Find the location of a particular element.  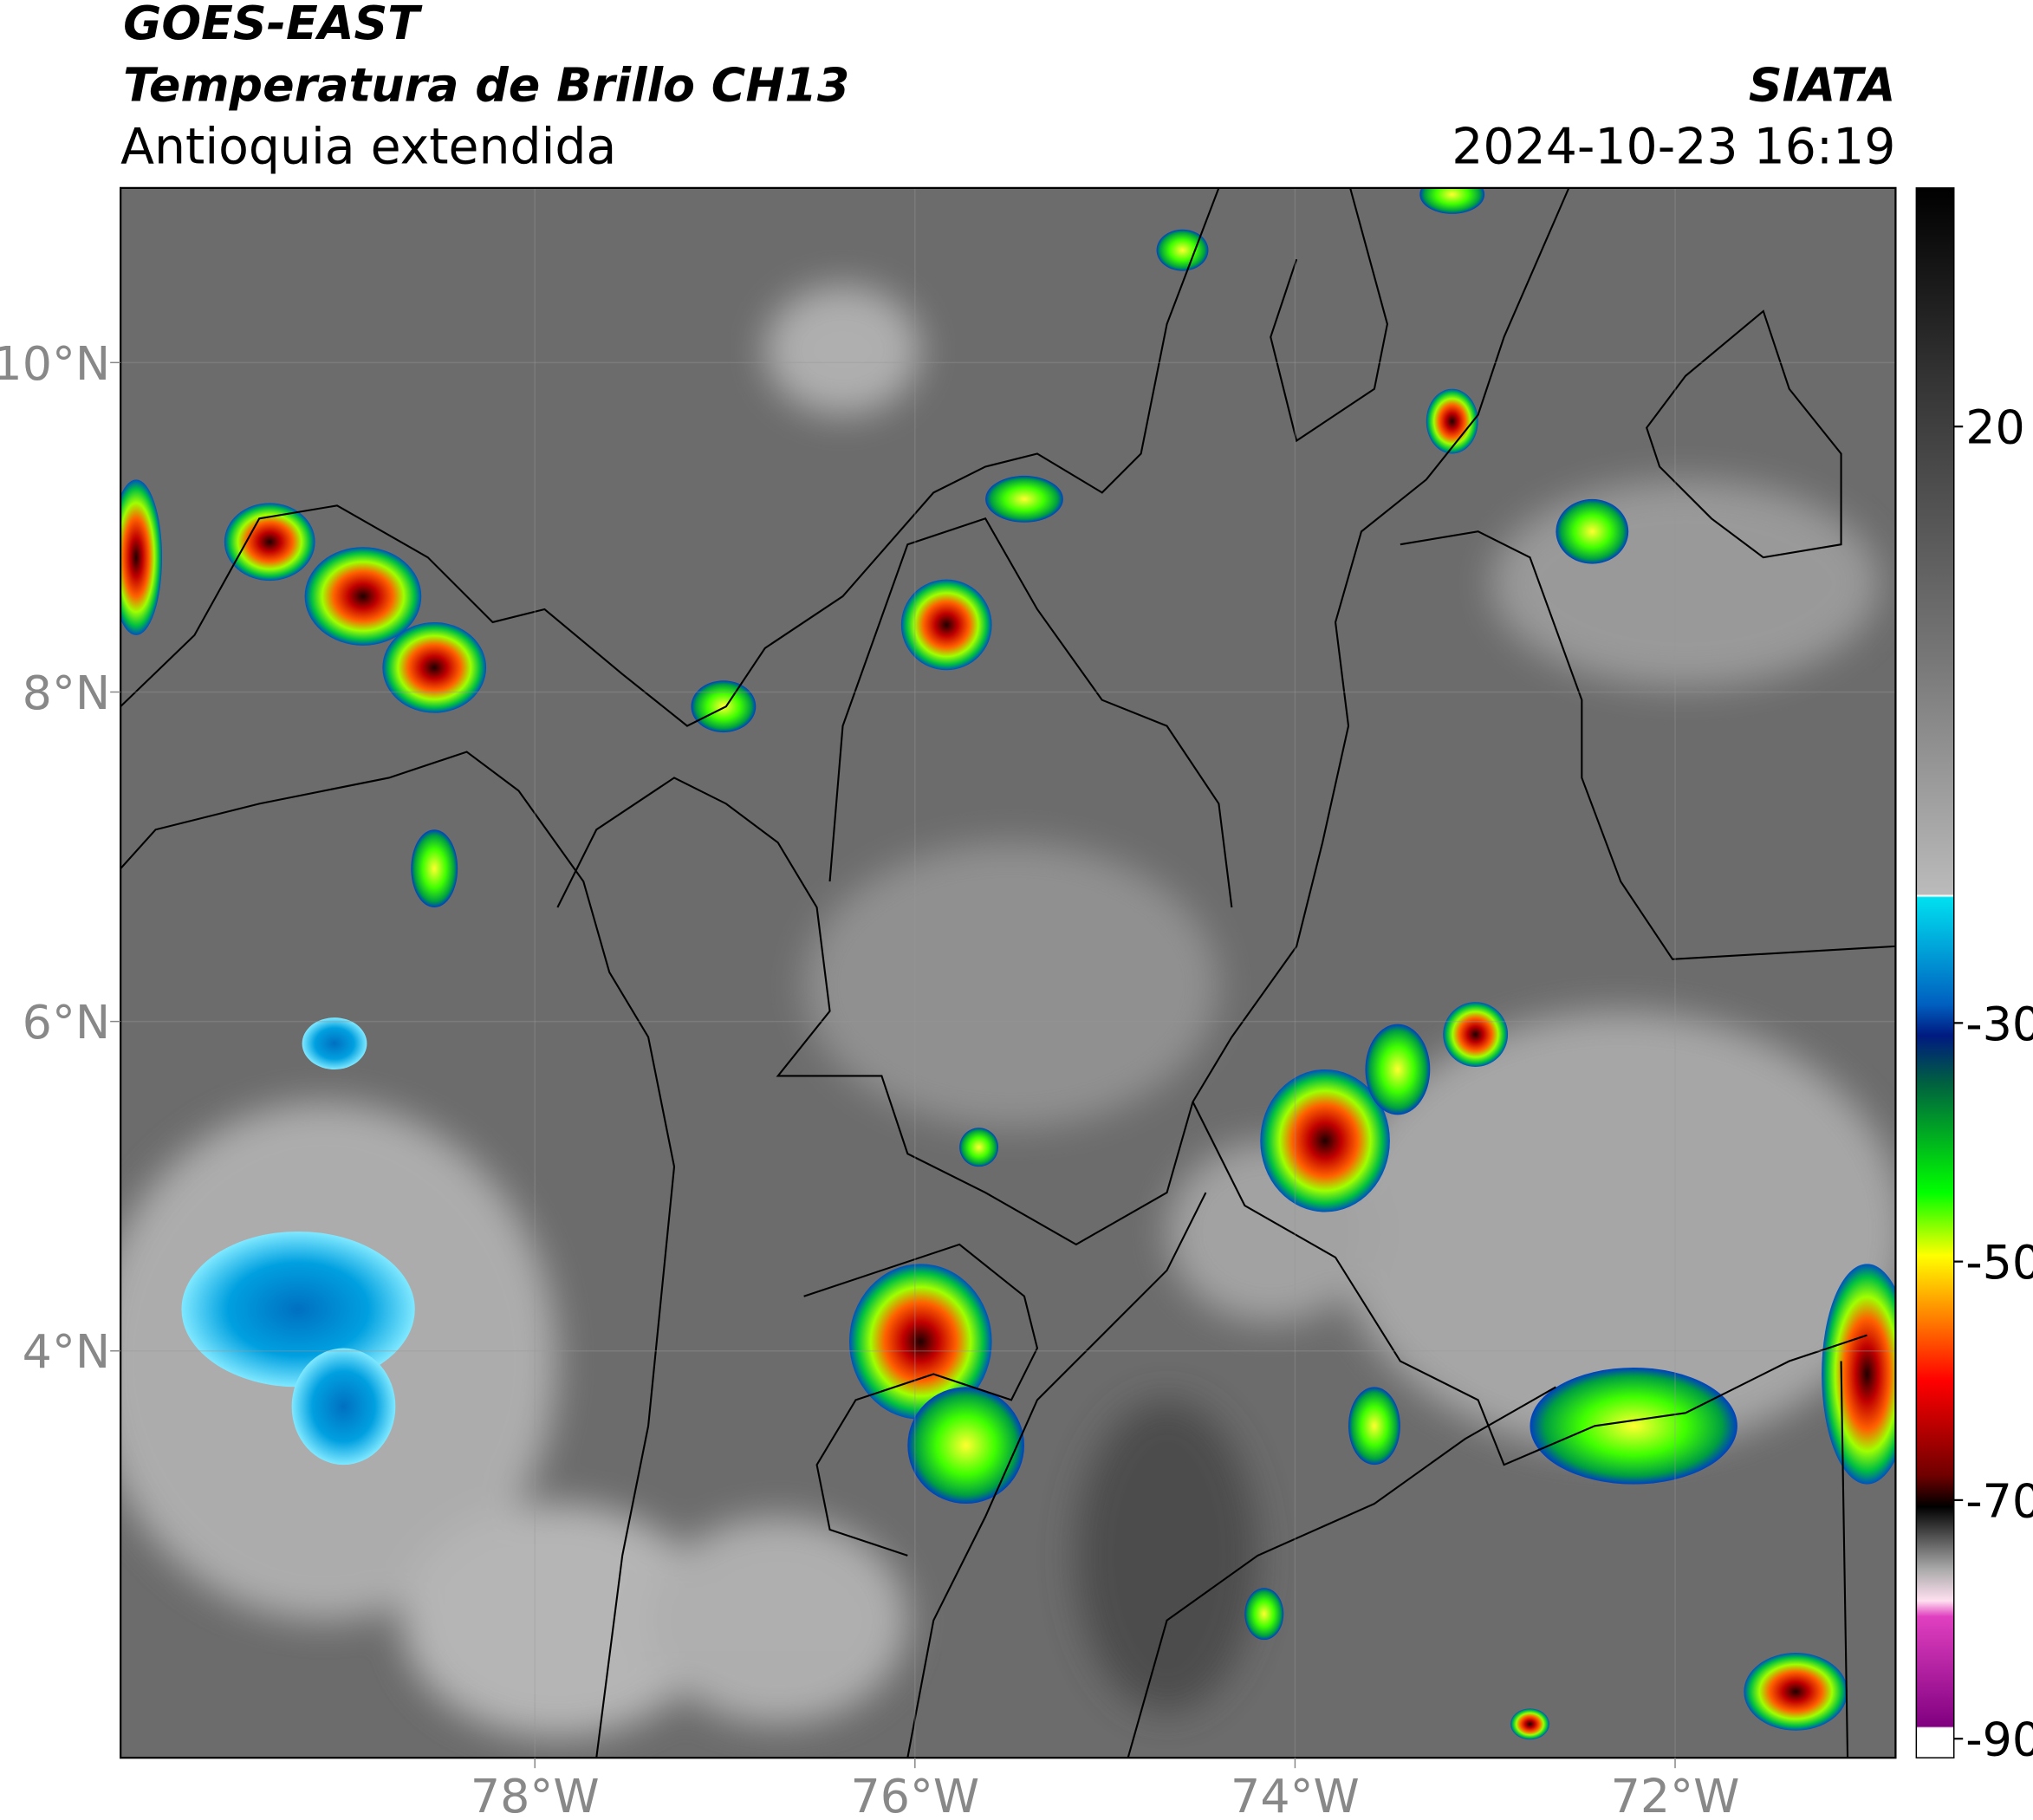

colorbar-label: 20 is located at coordinates (1995, 427).